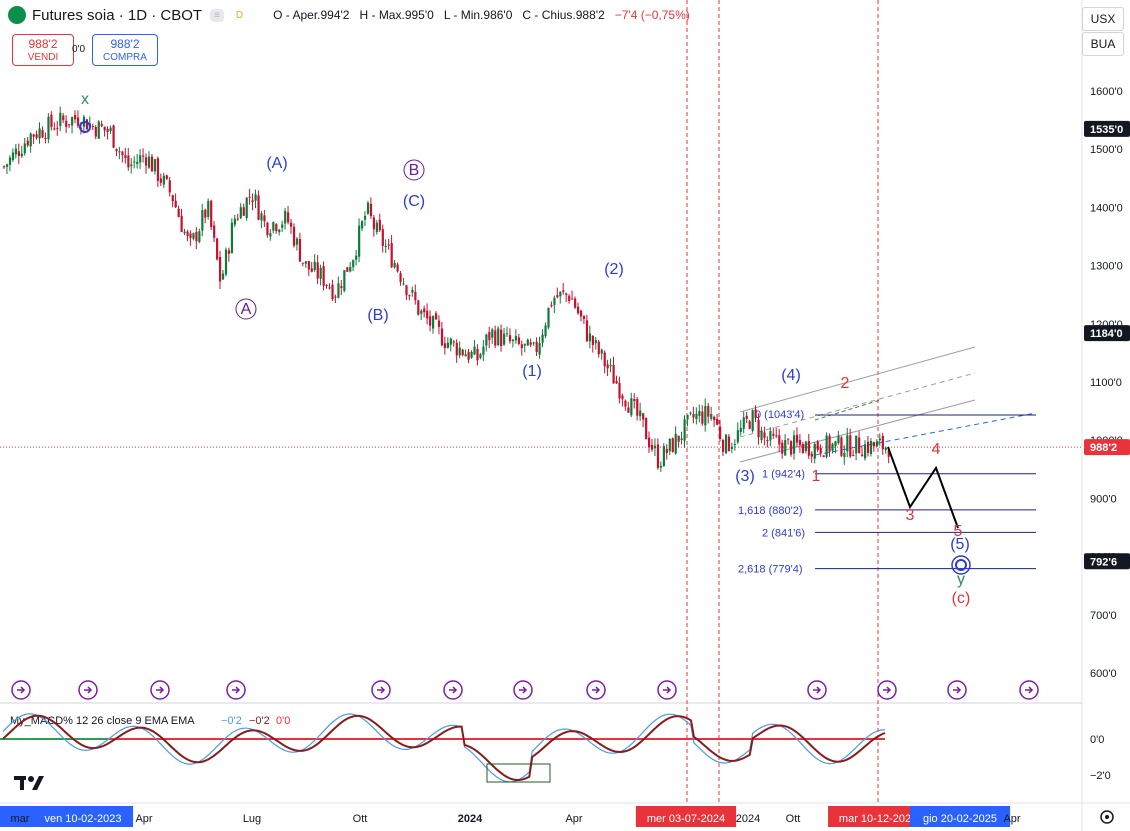  What do you see at coordinates (1106, 383) in the screenshot?
I see `y-tick-label: 1100'0` at bounding box center [1106, 383].